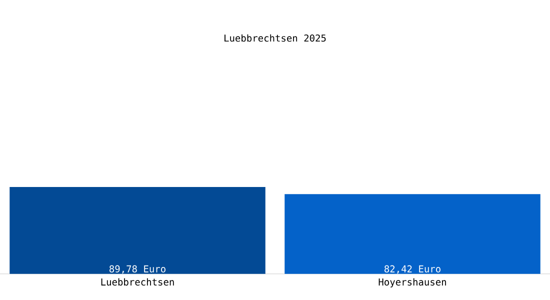 Image resolution: width=550 pixels, height=300 pixels. Describe the element at coordinates (137, 282) in the screenshot. I see `x-tick-label: Luebbrechtsen` at that location.